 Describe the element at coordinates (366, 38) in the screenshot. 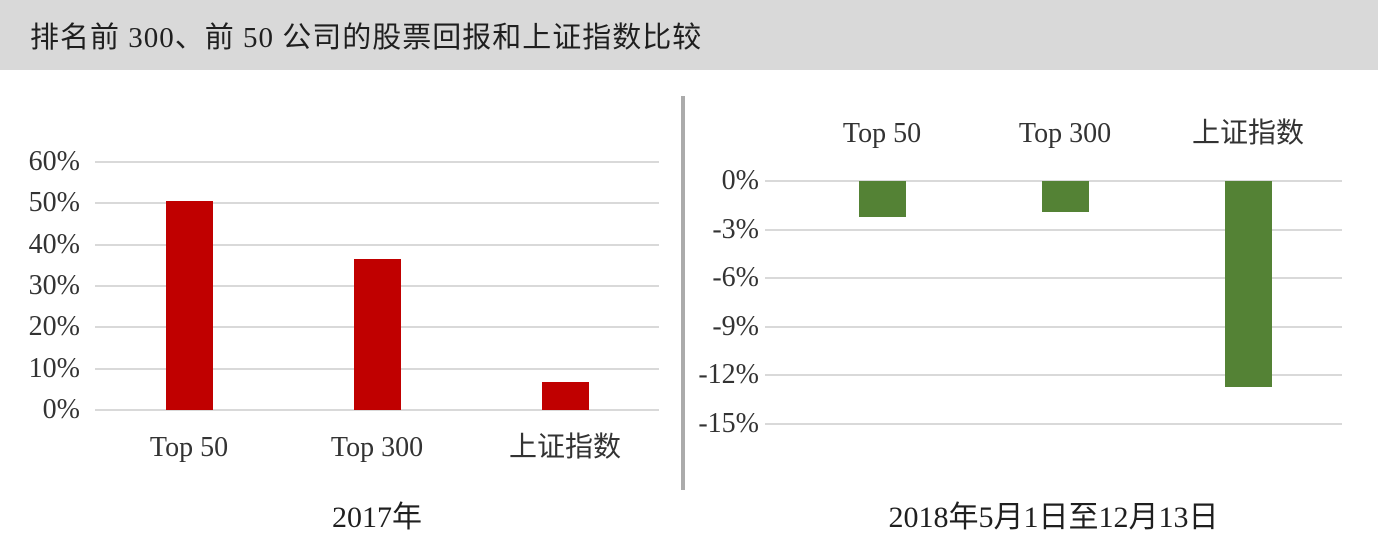

I see `figure-title: 排名前 300、前 50 公司的股票回报和上证指数比较` at that location.